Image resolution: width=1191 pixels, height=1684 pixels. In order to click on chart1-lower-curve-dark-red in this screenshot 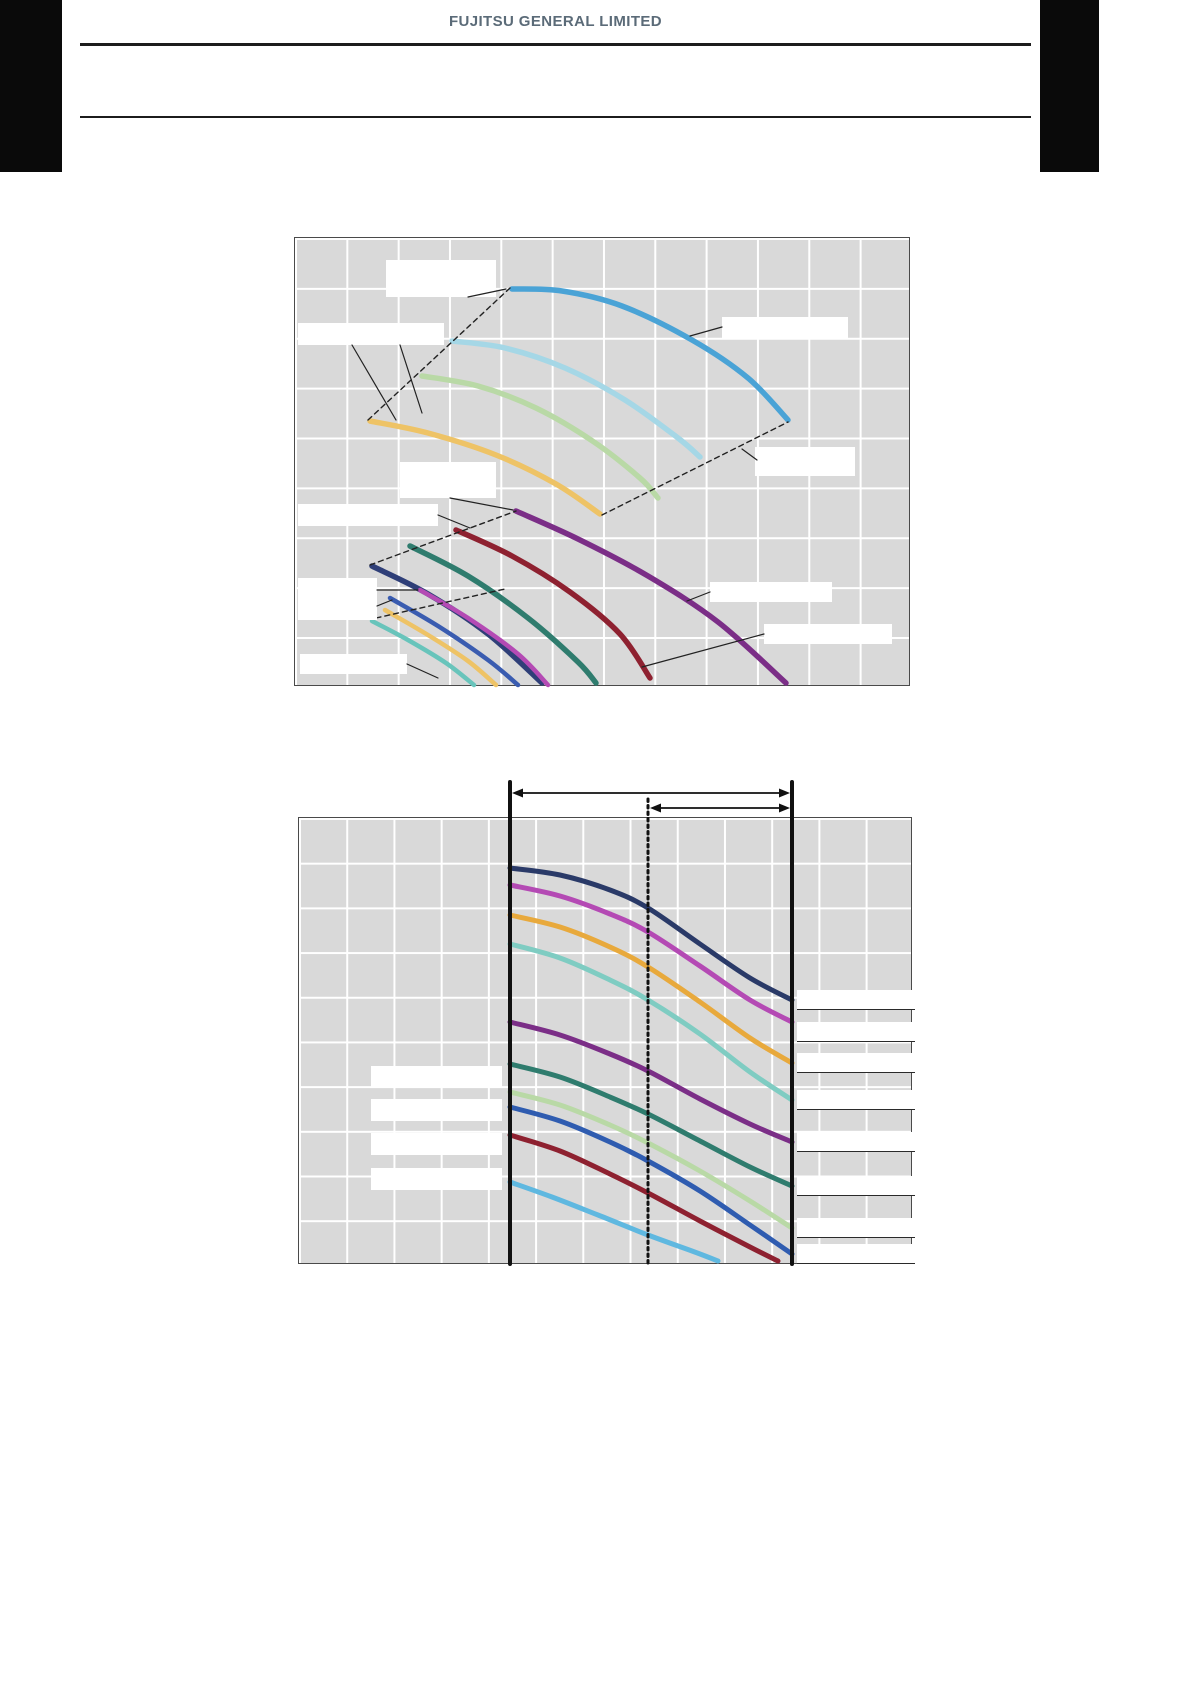, I will do `click(553, 604)`.